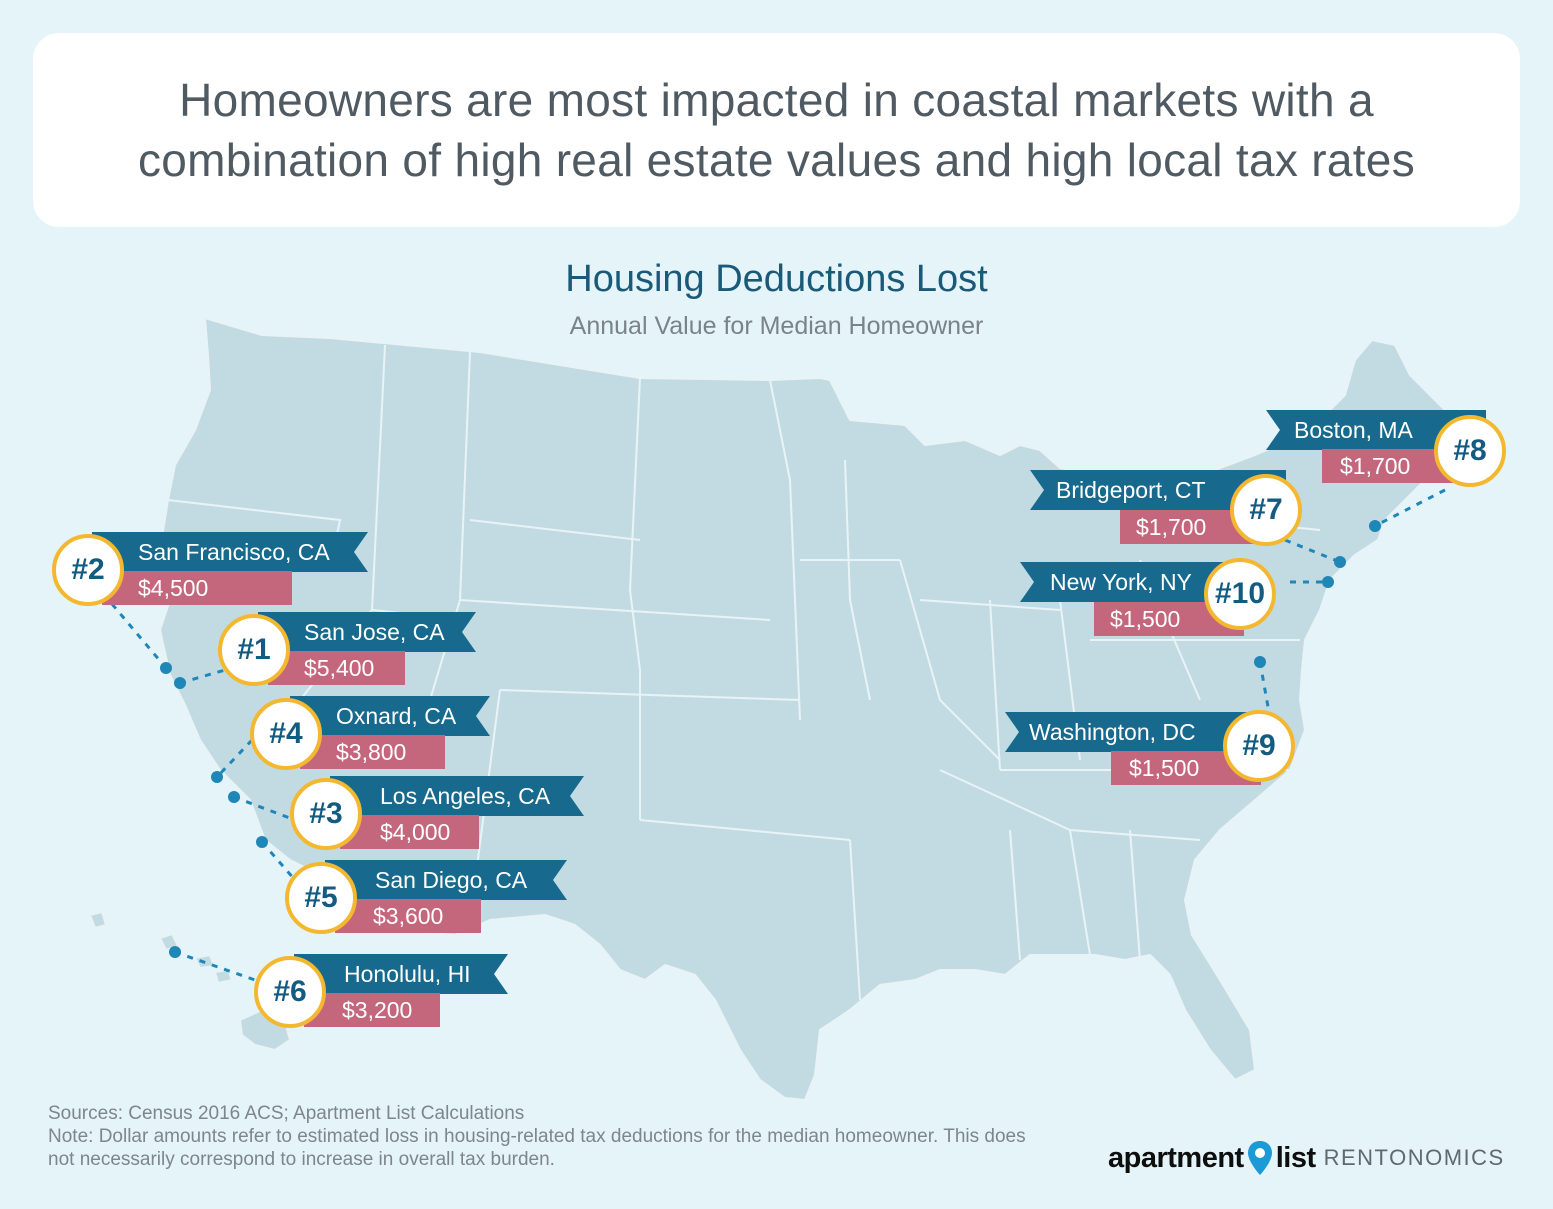  Describe the element at coordinates (390, 716) in the screenshot. I see `city-label: Oxnard, CA` at that location.